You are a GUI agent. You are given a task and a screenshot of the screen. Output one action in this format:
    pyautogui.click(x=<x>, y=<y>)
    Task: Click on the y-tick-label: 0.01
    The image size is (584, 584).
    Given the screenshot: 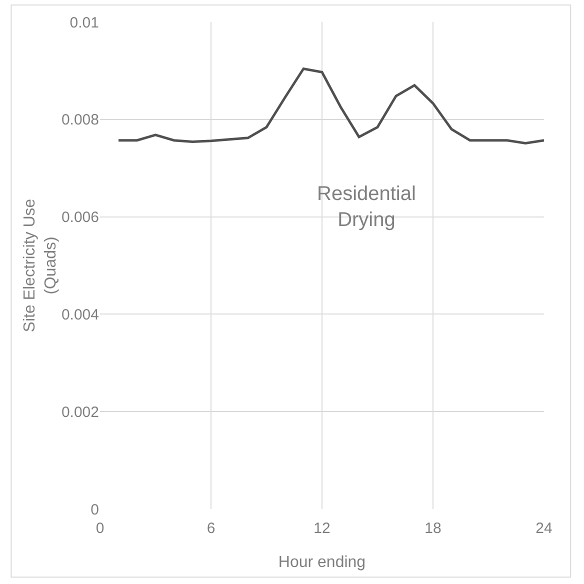 What is the action you would take?
    pyautogui.click(x=84, y=23)
    